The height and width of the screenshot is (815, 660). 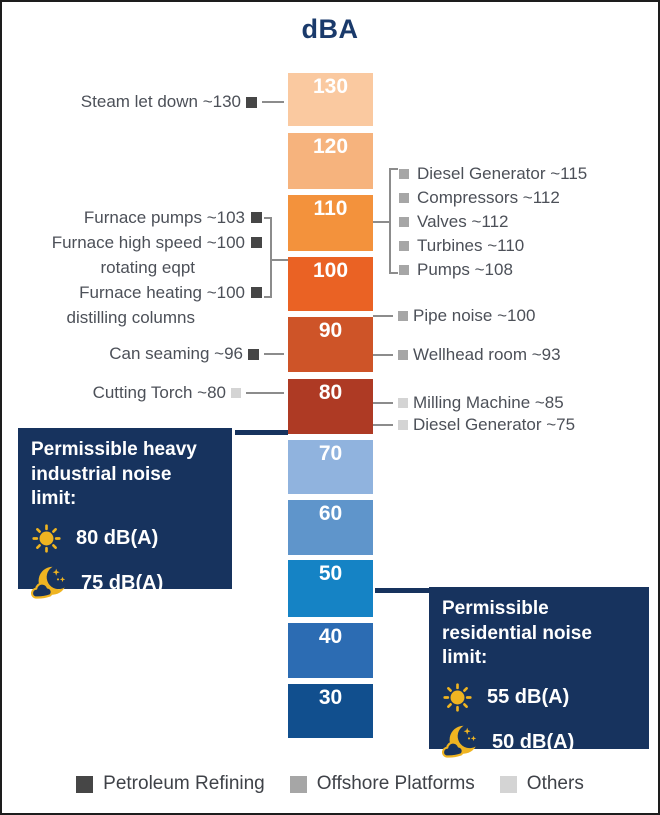 I want to click on annotation-label: Furnace high speed ~100, so click(x=148, y=242).